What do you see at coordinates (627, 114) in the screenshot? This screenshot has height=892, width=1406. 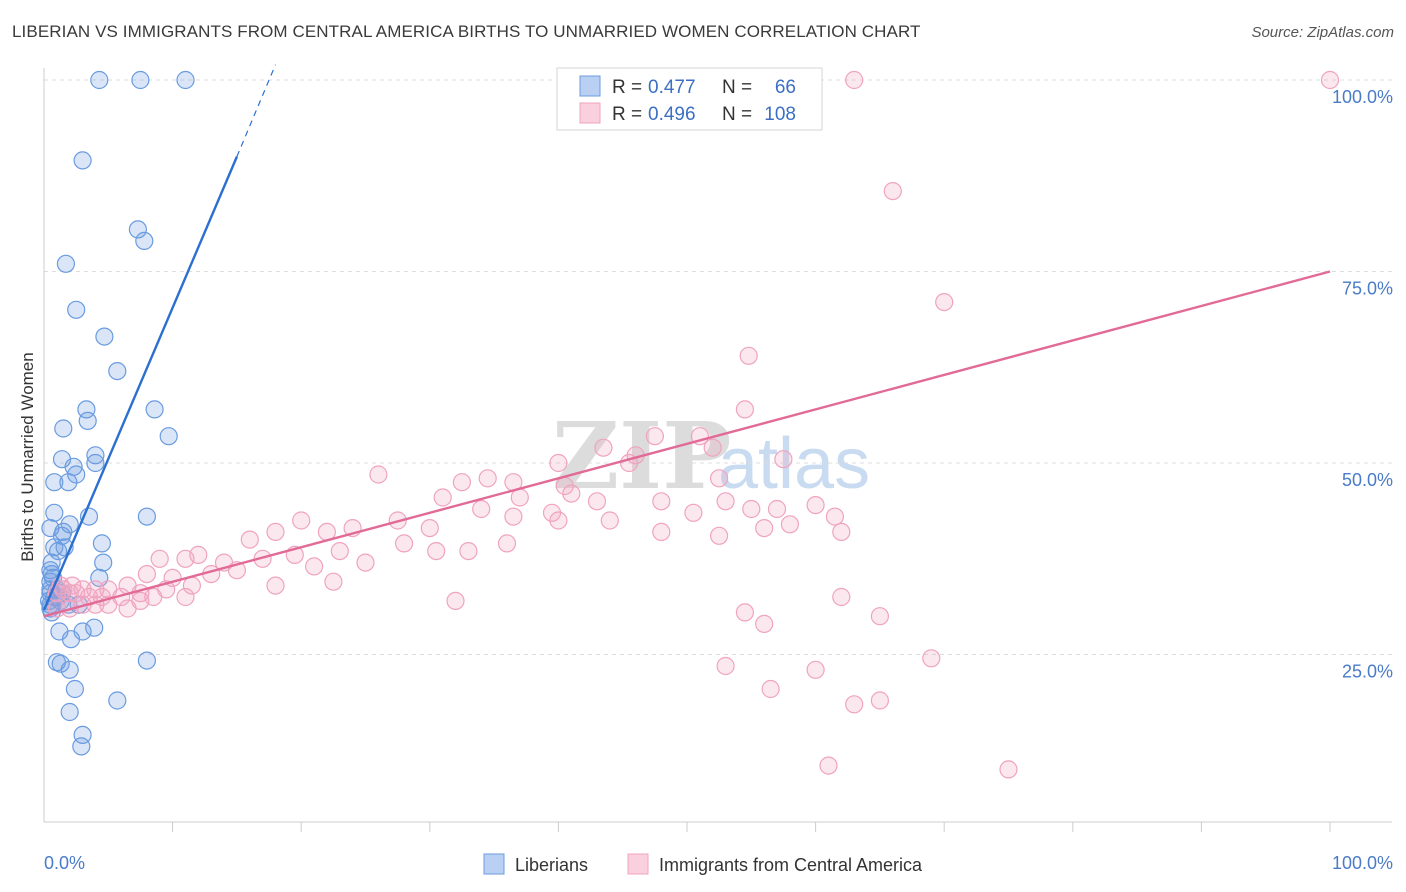 I see `stats-r-label-immigrants: R =` at bounding box center [627, 114].